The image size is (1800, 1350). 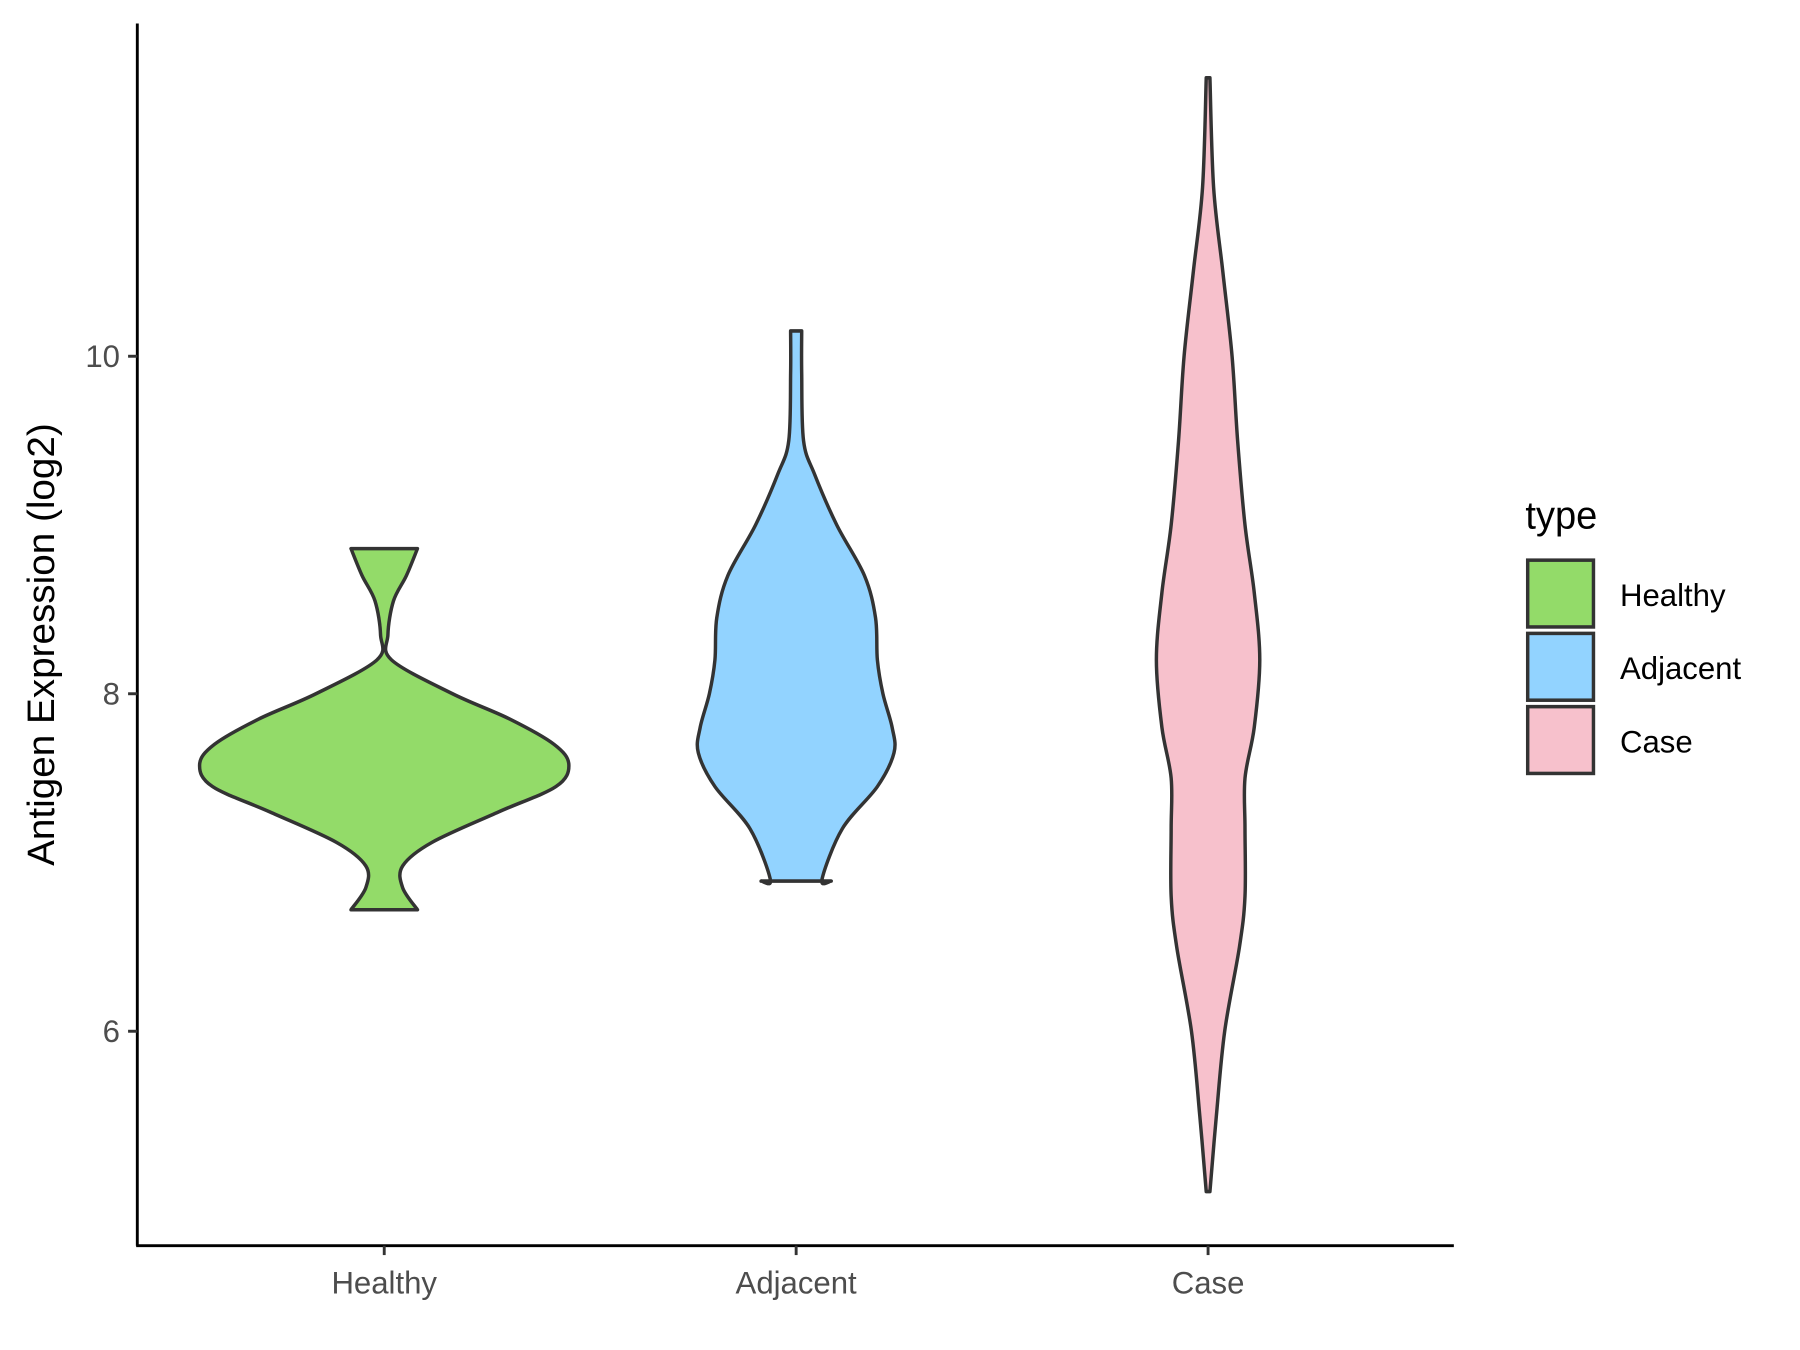 I want to click on y-ticks: 6 8 10, so click(x=111, y=694).